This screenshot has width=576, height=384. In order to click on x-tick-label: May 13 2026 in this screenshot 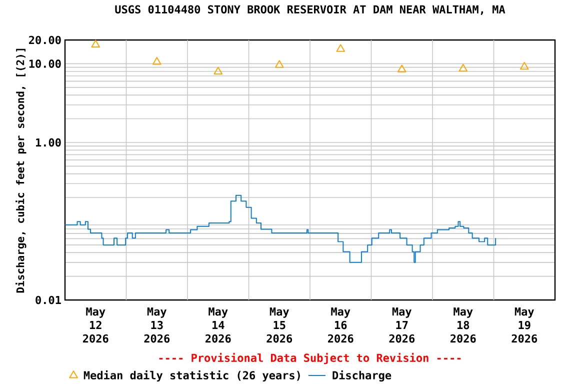, I will do `click(157, 325)`.